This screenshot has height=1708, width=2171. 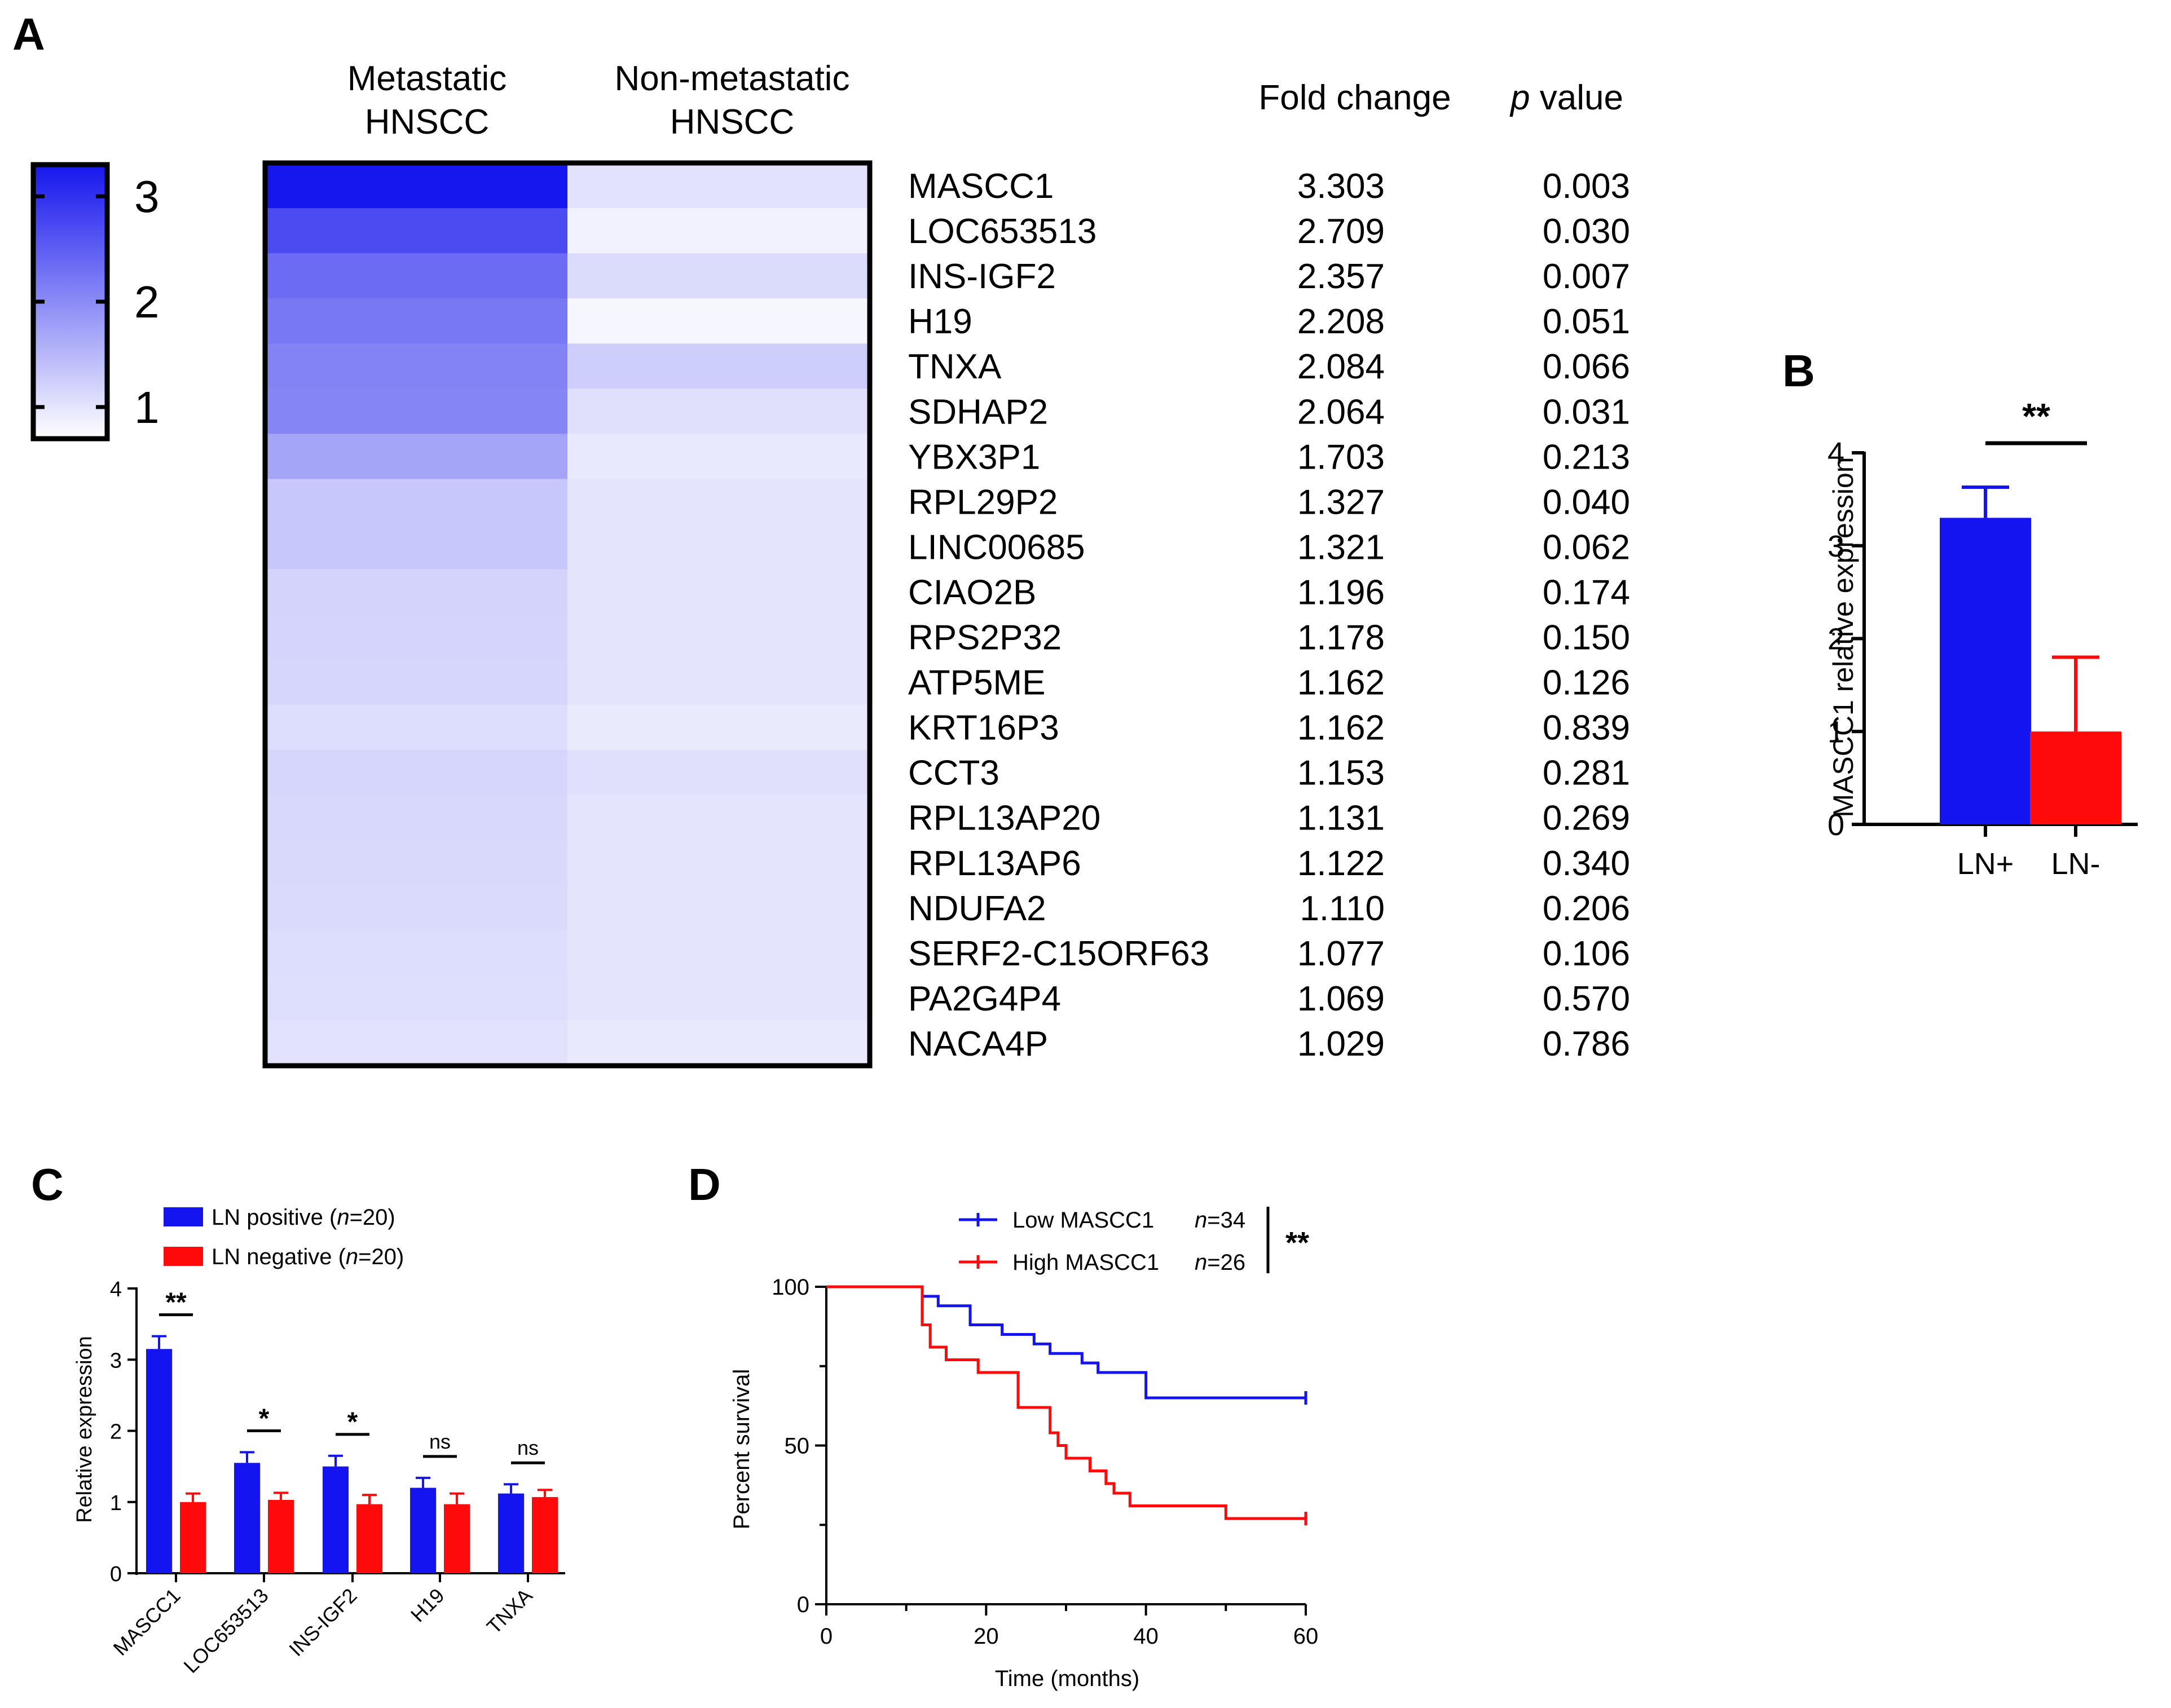 What do you see at coordinates (1341, 186) in the screenshot?
I see `fold-change-value: 3.303` at bounding box center [1341, 186].